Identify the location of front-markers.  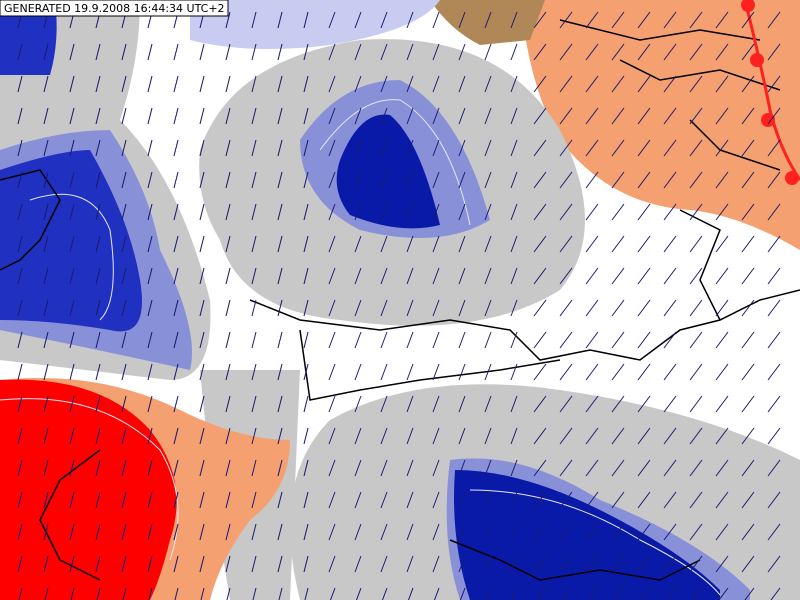
(770, 92).